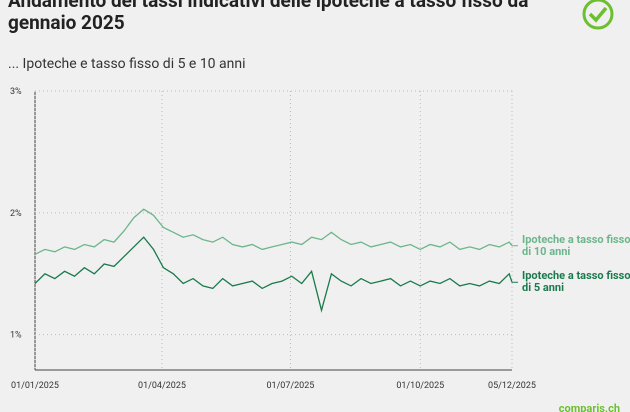 The height and width of the screenshot is (412, 630). What do you see at coordinates (16, 336) in the screenshot?
I see `y-tick-label: 1%` at bounding box center [16, 336].